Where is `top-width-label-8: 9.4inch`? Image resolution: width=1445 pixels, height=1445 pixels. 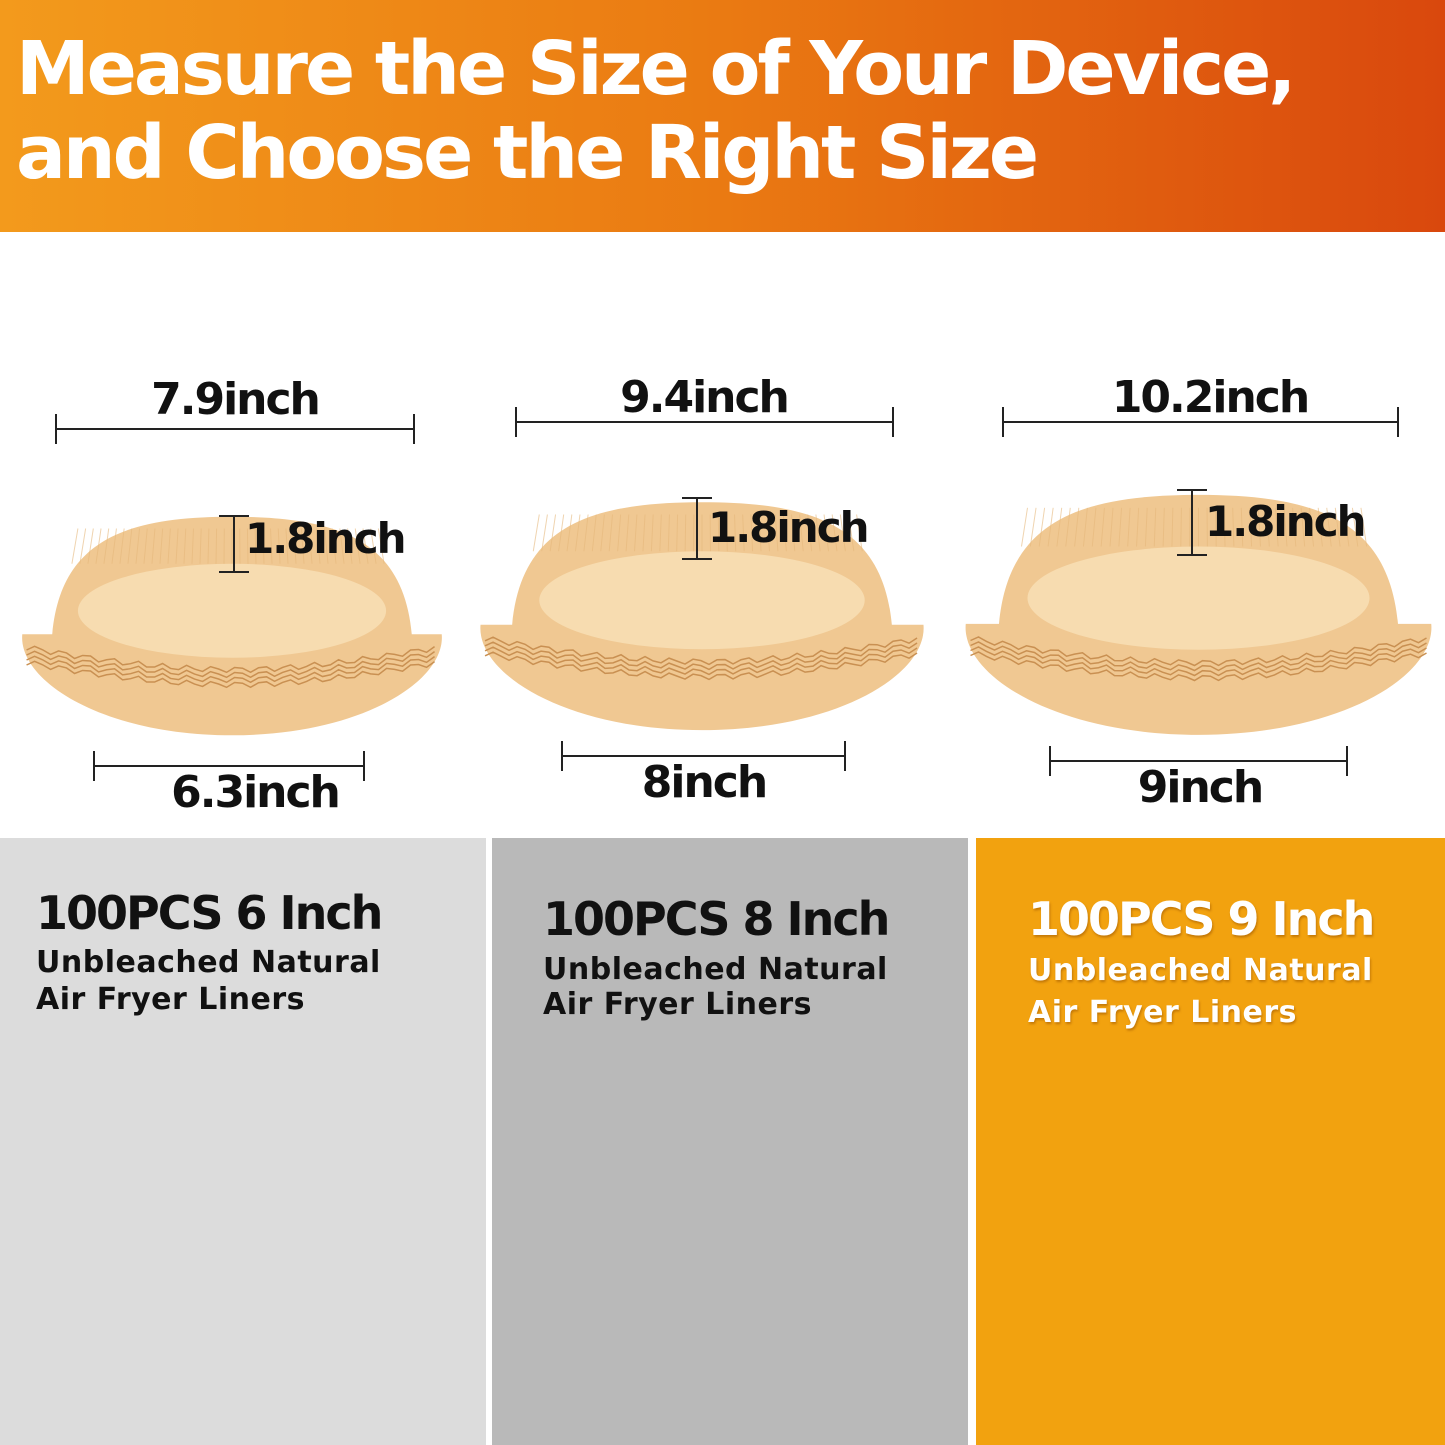
top-width-label-8: 9.4inch is located at coordinates (705, 397).